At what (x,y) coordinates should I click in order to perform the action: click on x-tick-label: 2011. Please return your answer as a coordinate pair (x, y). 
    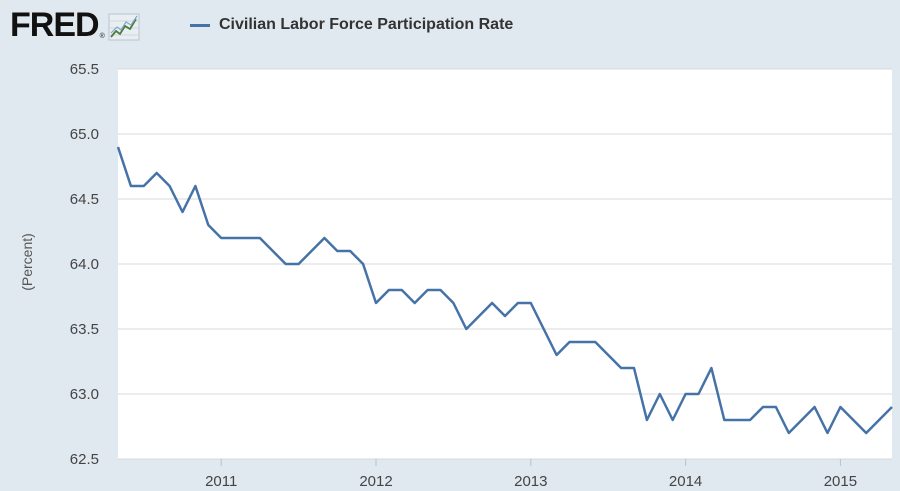
    Looking at the image, I should click on (221, 481).